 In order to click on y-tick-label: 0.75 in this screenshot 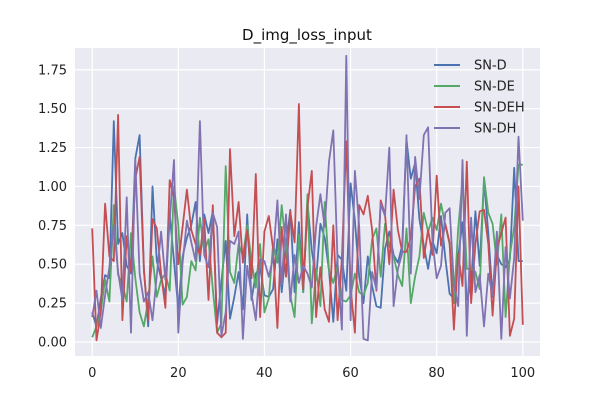, I will do `click(52, 226)`.